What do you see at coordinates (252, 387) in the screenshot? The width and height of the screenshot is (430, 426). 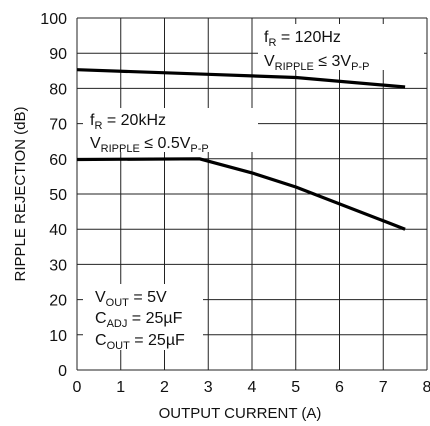 I see `x-tick-label: 4` at bounding box center [252, 387].